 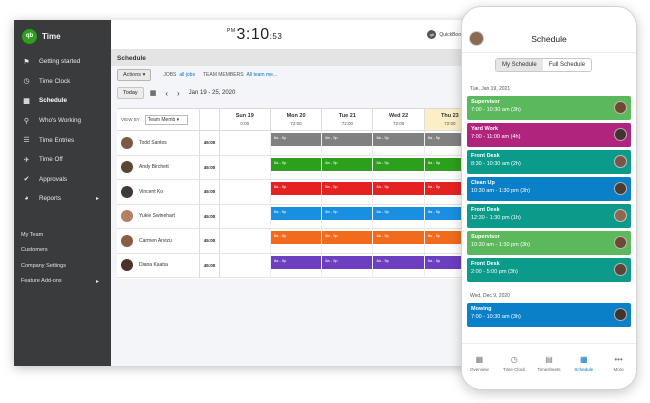 What do you see at coordinates (549, 366) in the screenshot?
I see `tab-timesheets: ▤ Timesheets` at bounding box center [549, 366].